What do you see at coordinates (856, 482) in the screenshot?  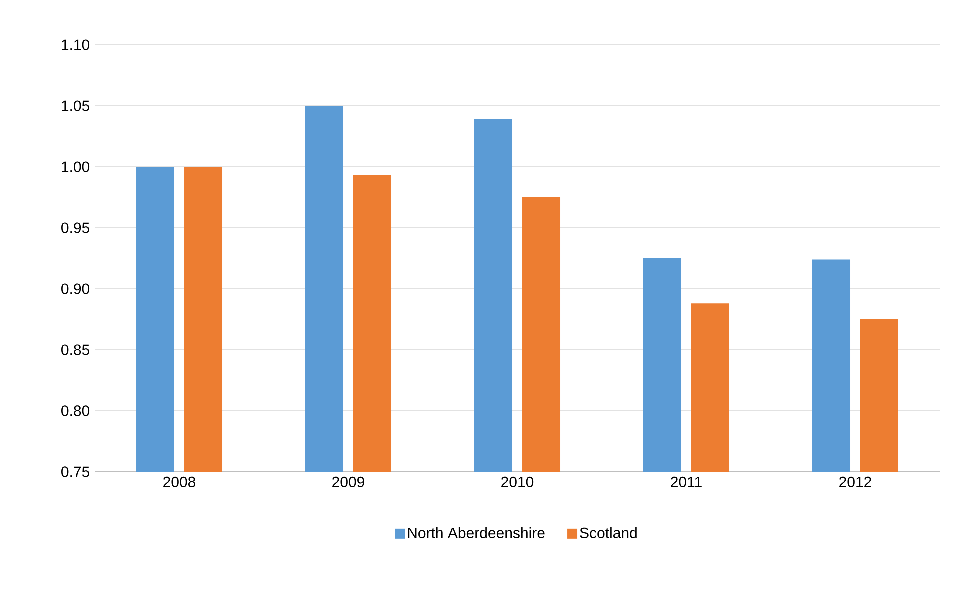 I see `x-tick-label: 2012` at bounding box center [856, 482].